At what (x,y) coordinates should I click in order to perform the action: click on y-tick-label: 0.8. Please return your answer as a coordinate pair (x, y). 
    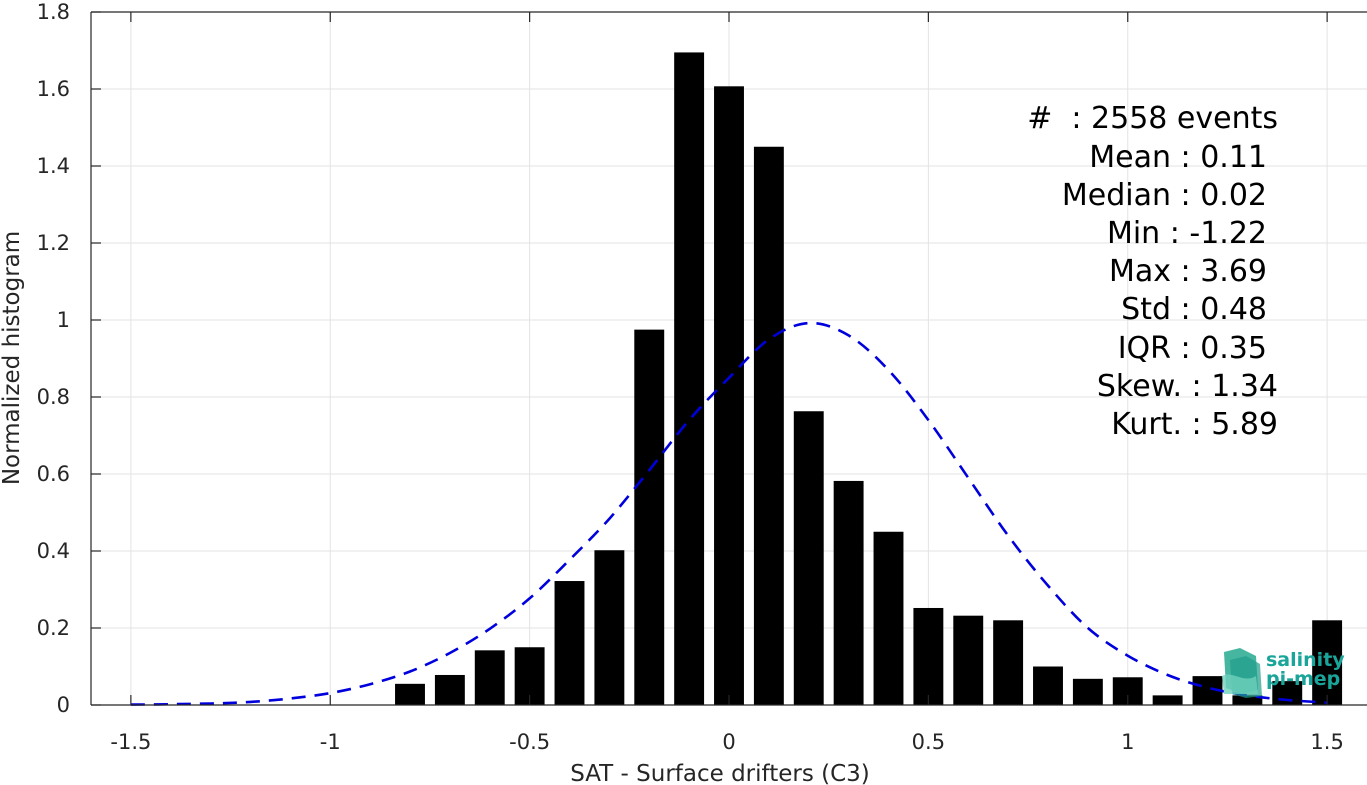
    Looking at the image, I should click on (53, 397).